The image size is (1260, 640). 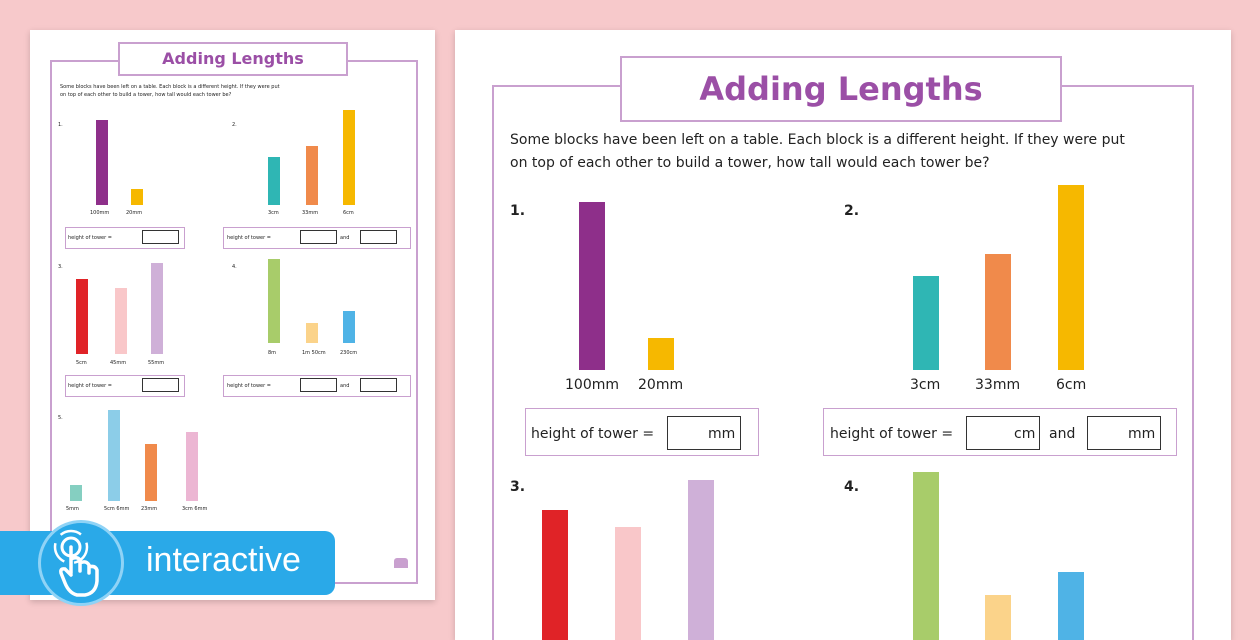 I want to click on q2-block-33mm, so click(x=998, y=312).